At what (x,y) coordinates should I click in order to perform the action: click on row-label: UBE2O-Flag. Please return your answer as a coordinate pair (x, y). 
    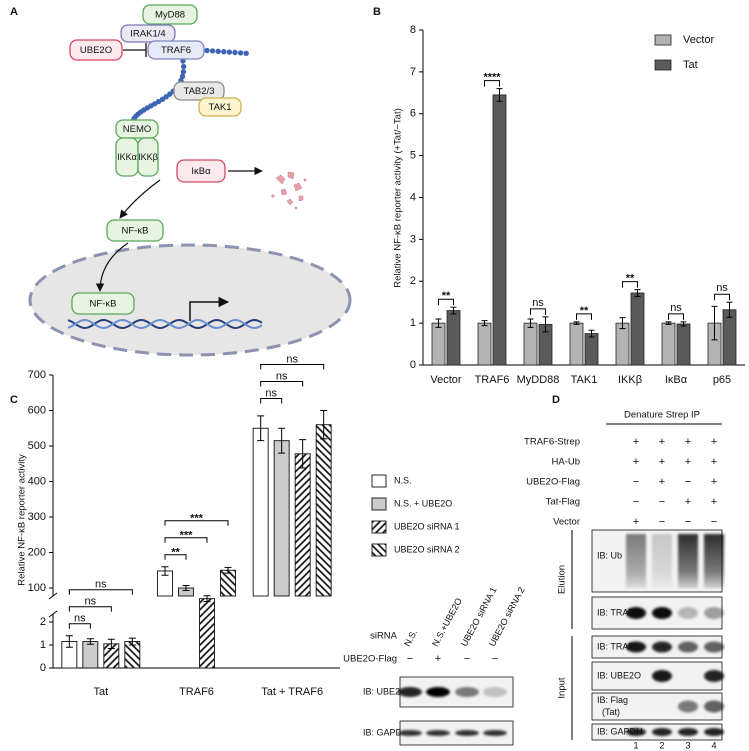
    Looking at the image, I should click on (370, 659).